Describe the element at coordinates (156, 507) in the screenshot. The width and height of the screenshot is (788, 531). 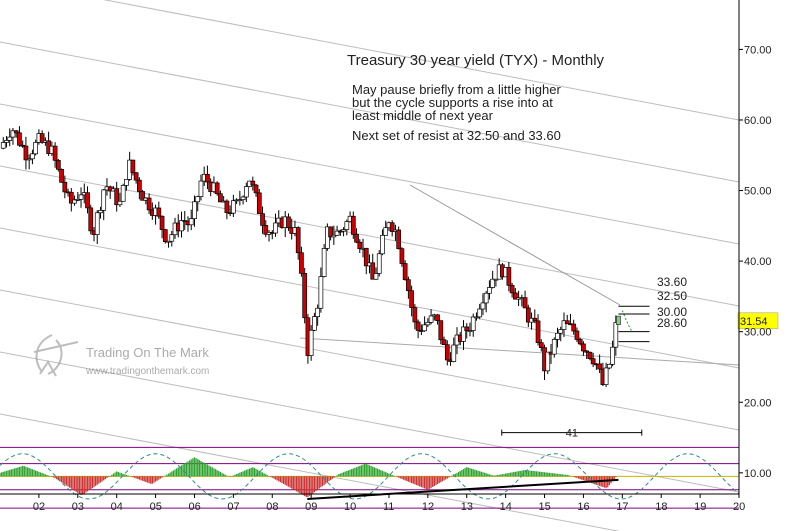
I see `x-tick-label: 05` at that location.